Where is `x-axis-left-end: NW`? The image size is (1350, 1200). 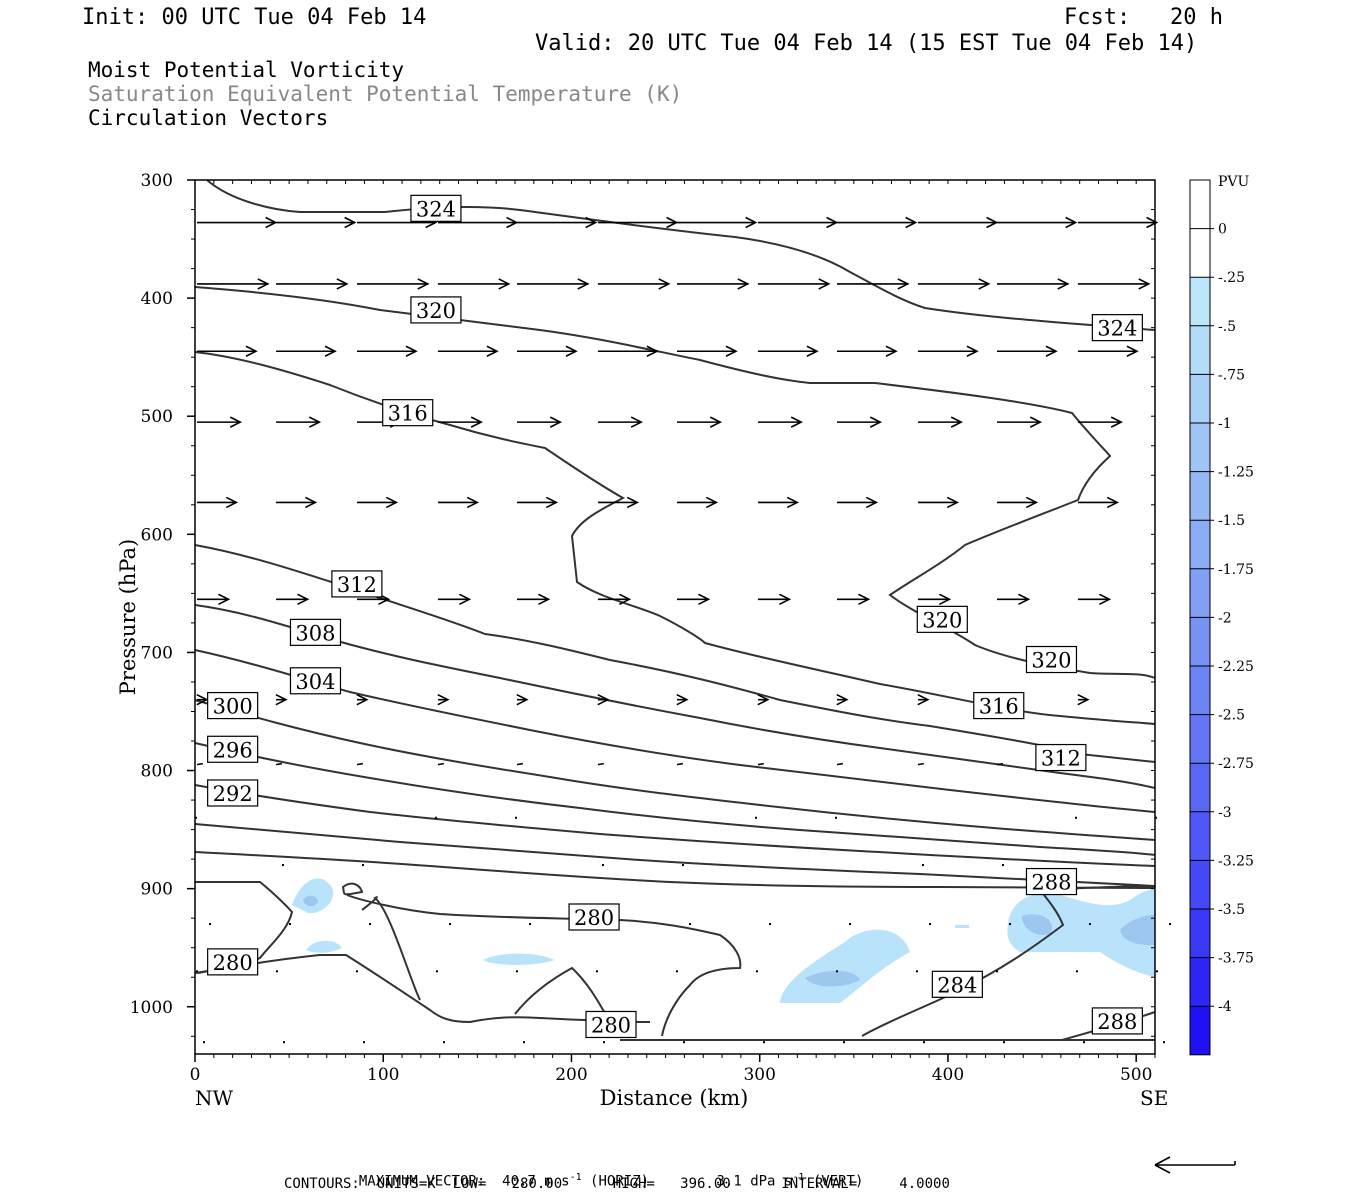 x-axis-left-end: NW is located at coordinates (214, 1098).